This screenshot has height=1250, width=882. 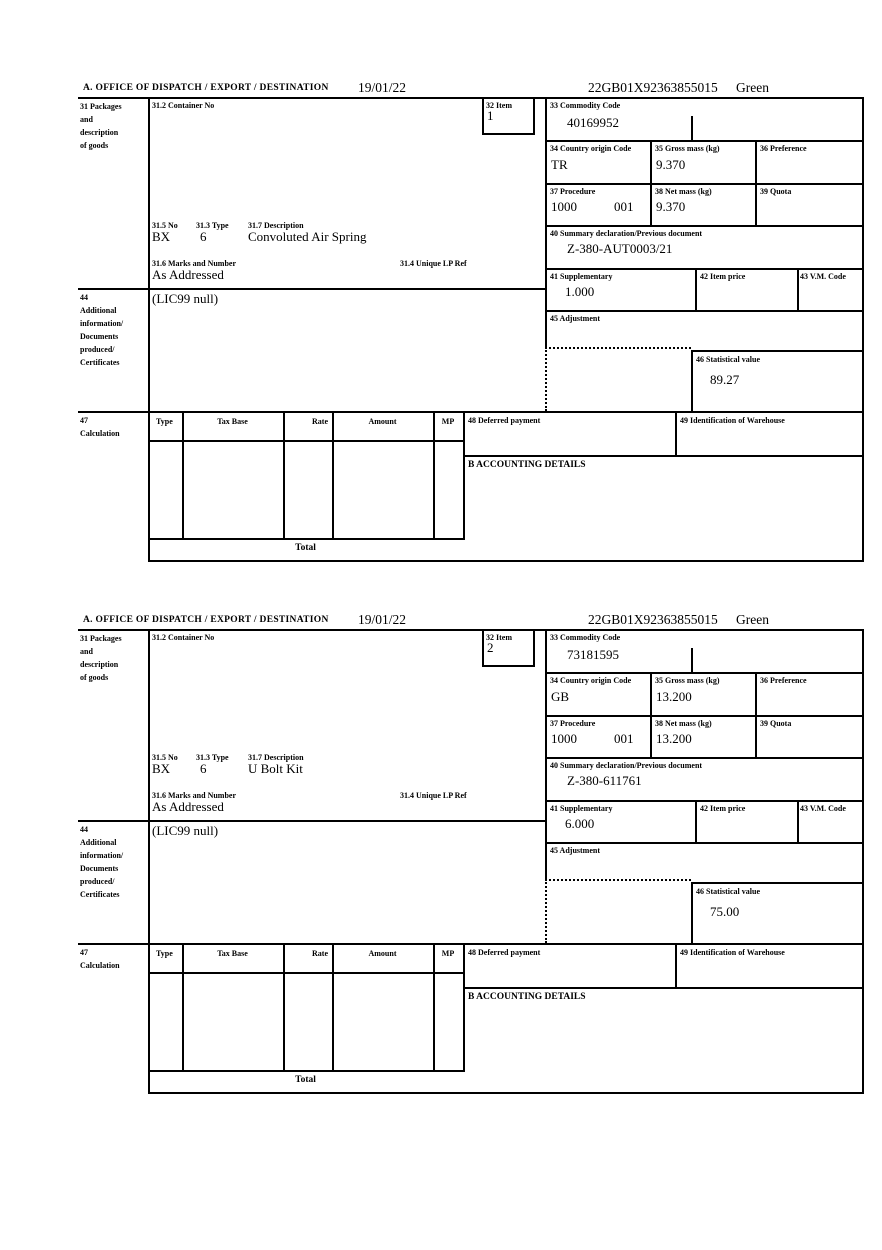 What do you see at coordinates (560, 696) in the screenshot?
I see `country-origin-value: GB` at bounding box center [560, 696].